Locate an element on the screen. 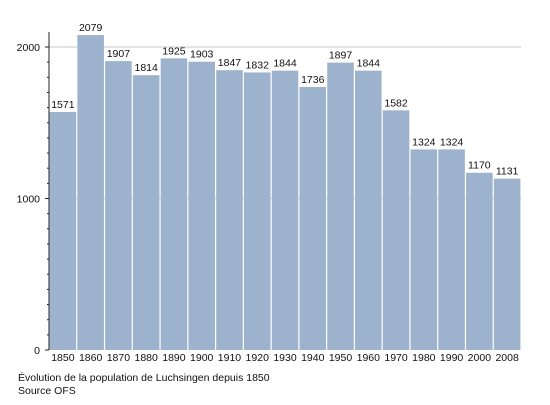 This screenshot has width=550, height=405. bar-1940 is located at coordinates (313, 218).